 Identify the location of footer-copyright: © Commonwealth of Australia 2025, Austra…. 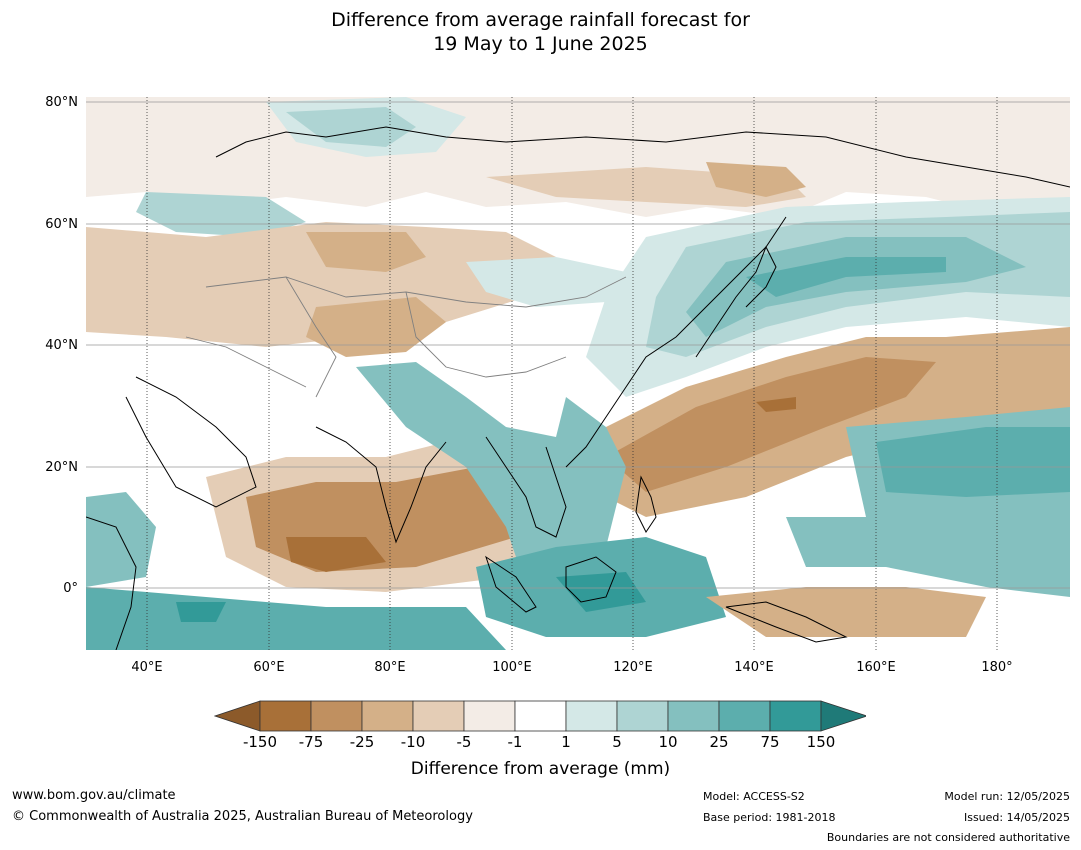
(242, 816).